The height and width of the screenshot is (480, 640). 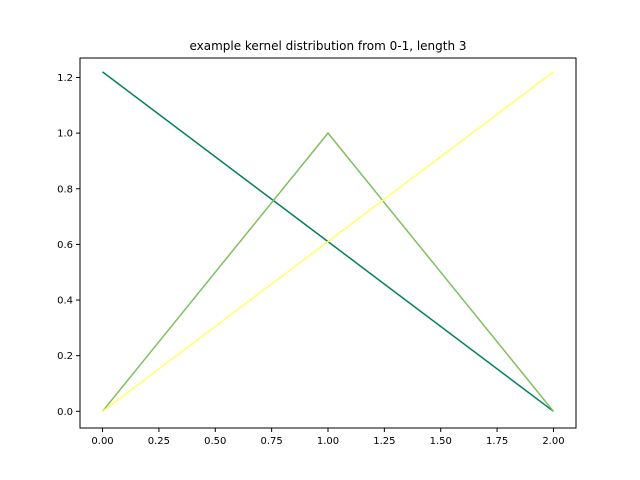 I want to click on x-tick-label: 0.75, so click(x=272, y=441).